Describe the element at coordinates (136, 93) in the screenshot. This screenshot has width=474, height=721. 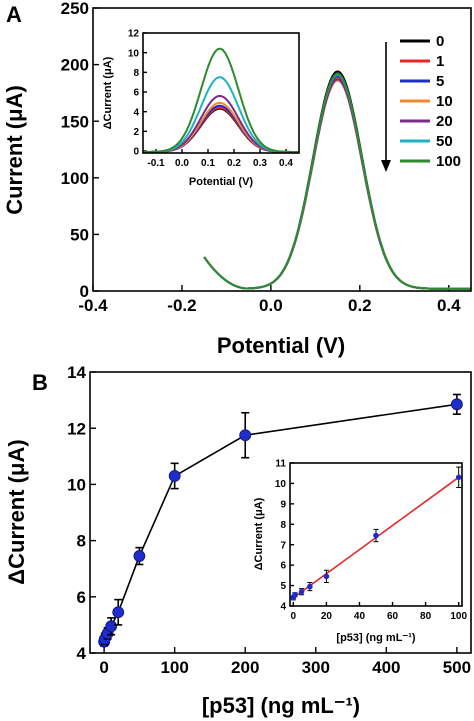
I see `panel-a-inset-y-tick-label: 6` at that location.